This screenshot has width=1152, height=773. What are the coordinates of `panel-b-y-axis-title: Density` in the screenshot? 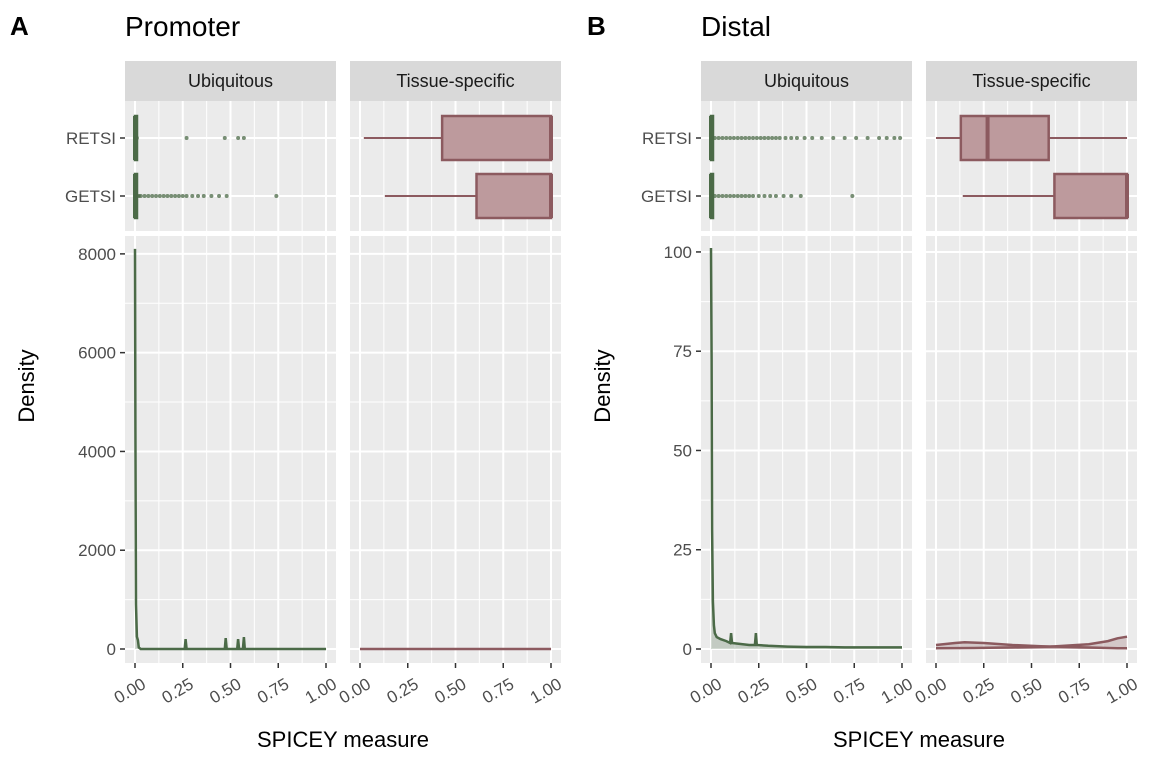 It's located at (602, 385).